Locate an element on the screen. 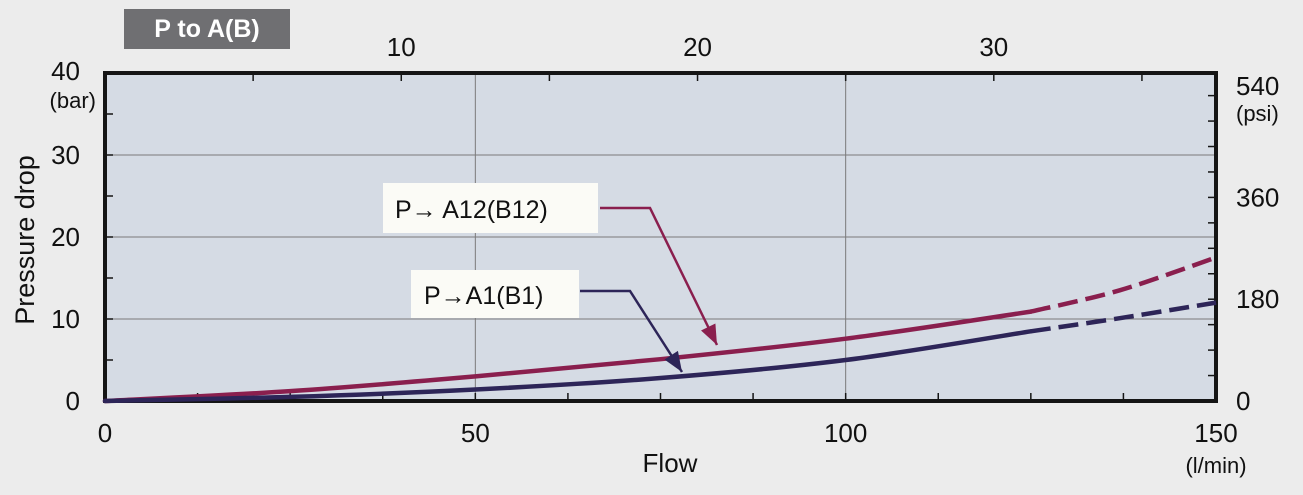  right-tick-label: 0 is located at coordinates (1243, 401).